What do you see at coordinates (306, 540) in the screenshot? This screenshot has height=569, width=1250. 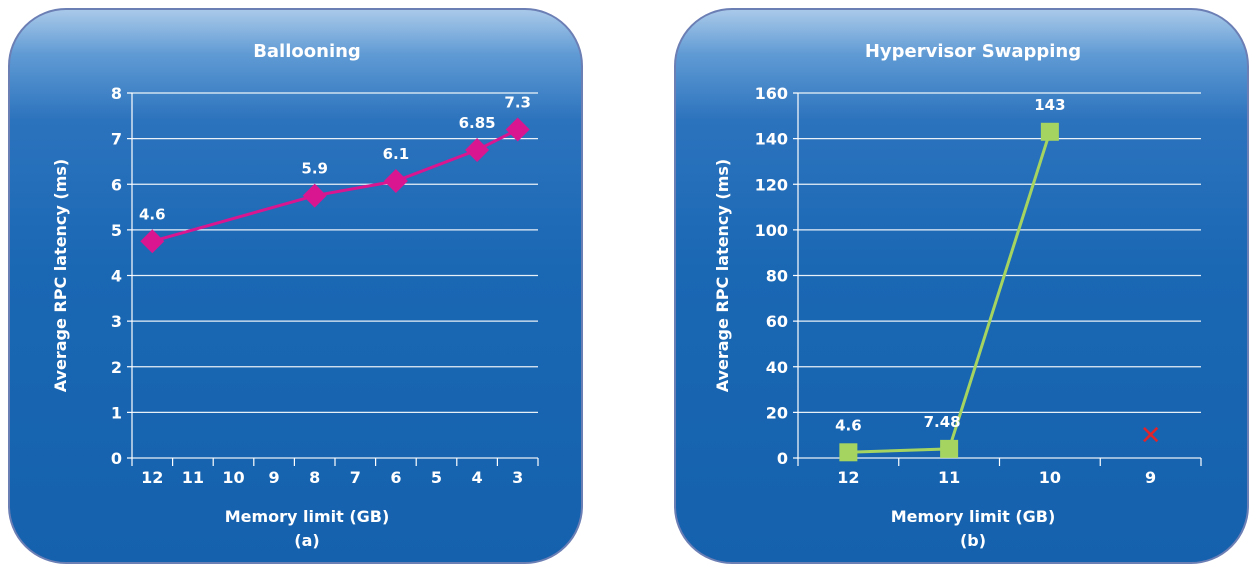 I see `chart-caption: (a)` at bounding box center [306, 540].